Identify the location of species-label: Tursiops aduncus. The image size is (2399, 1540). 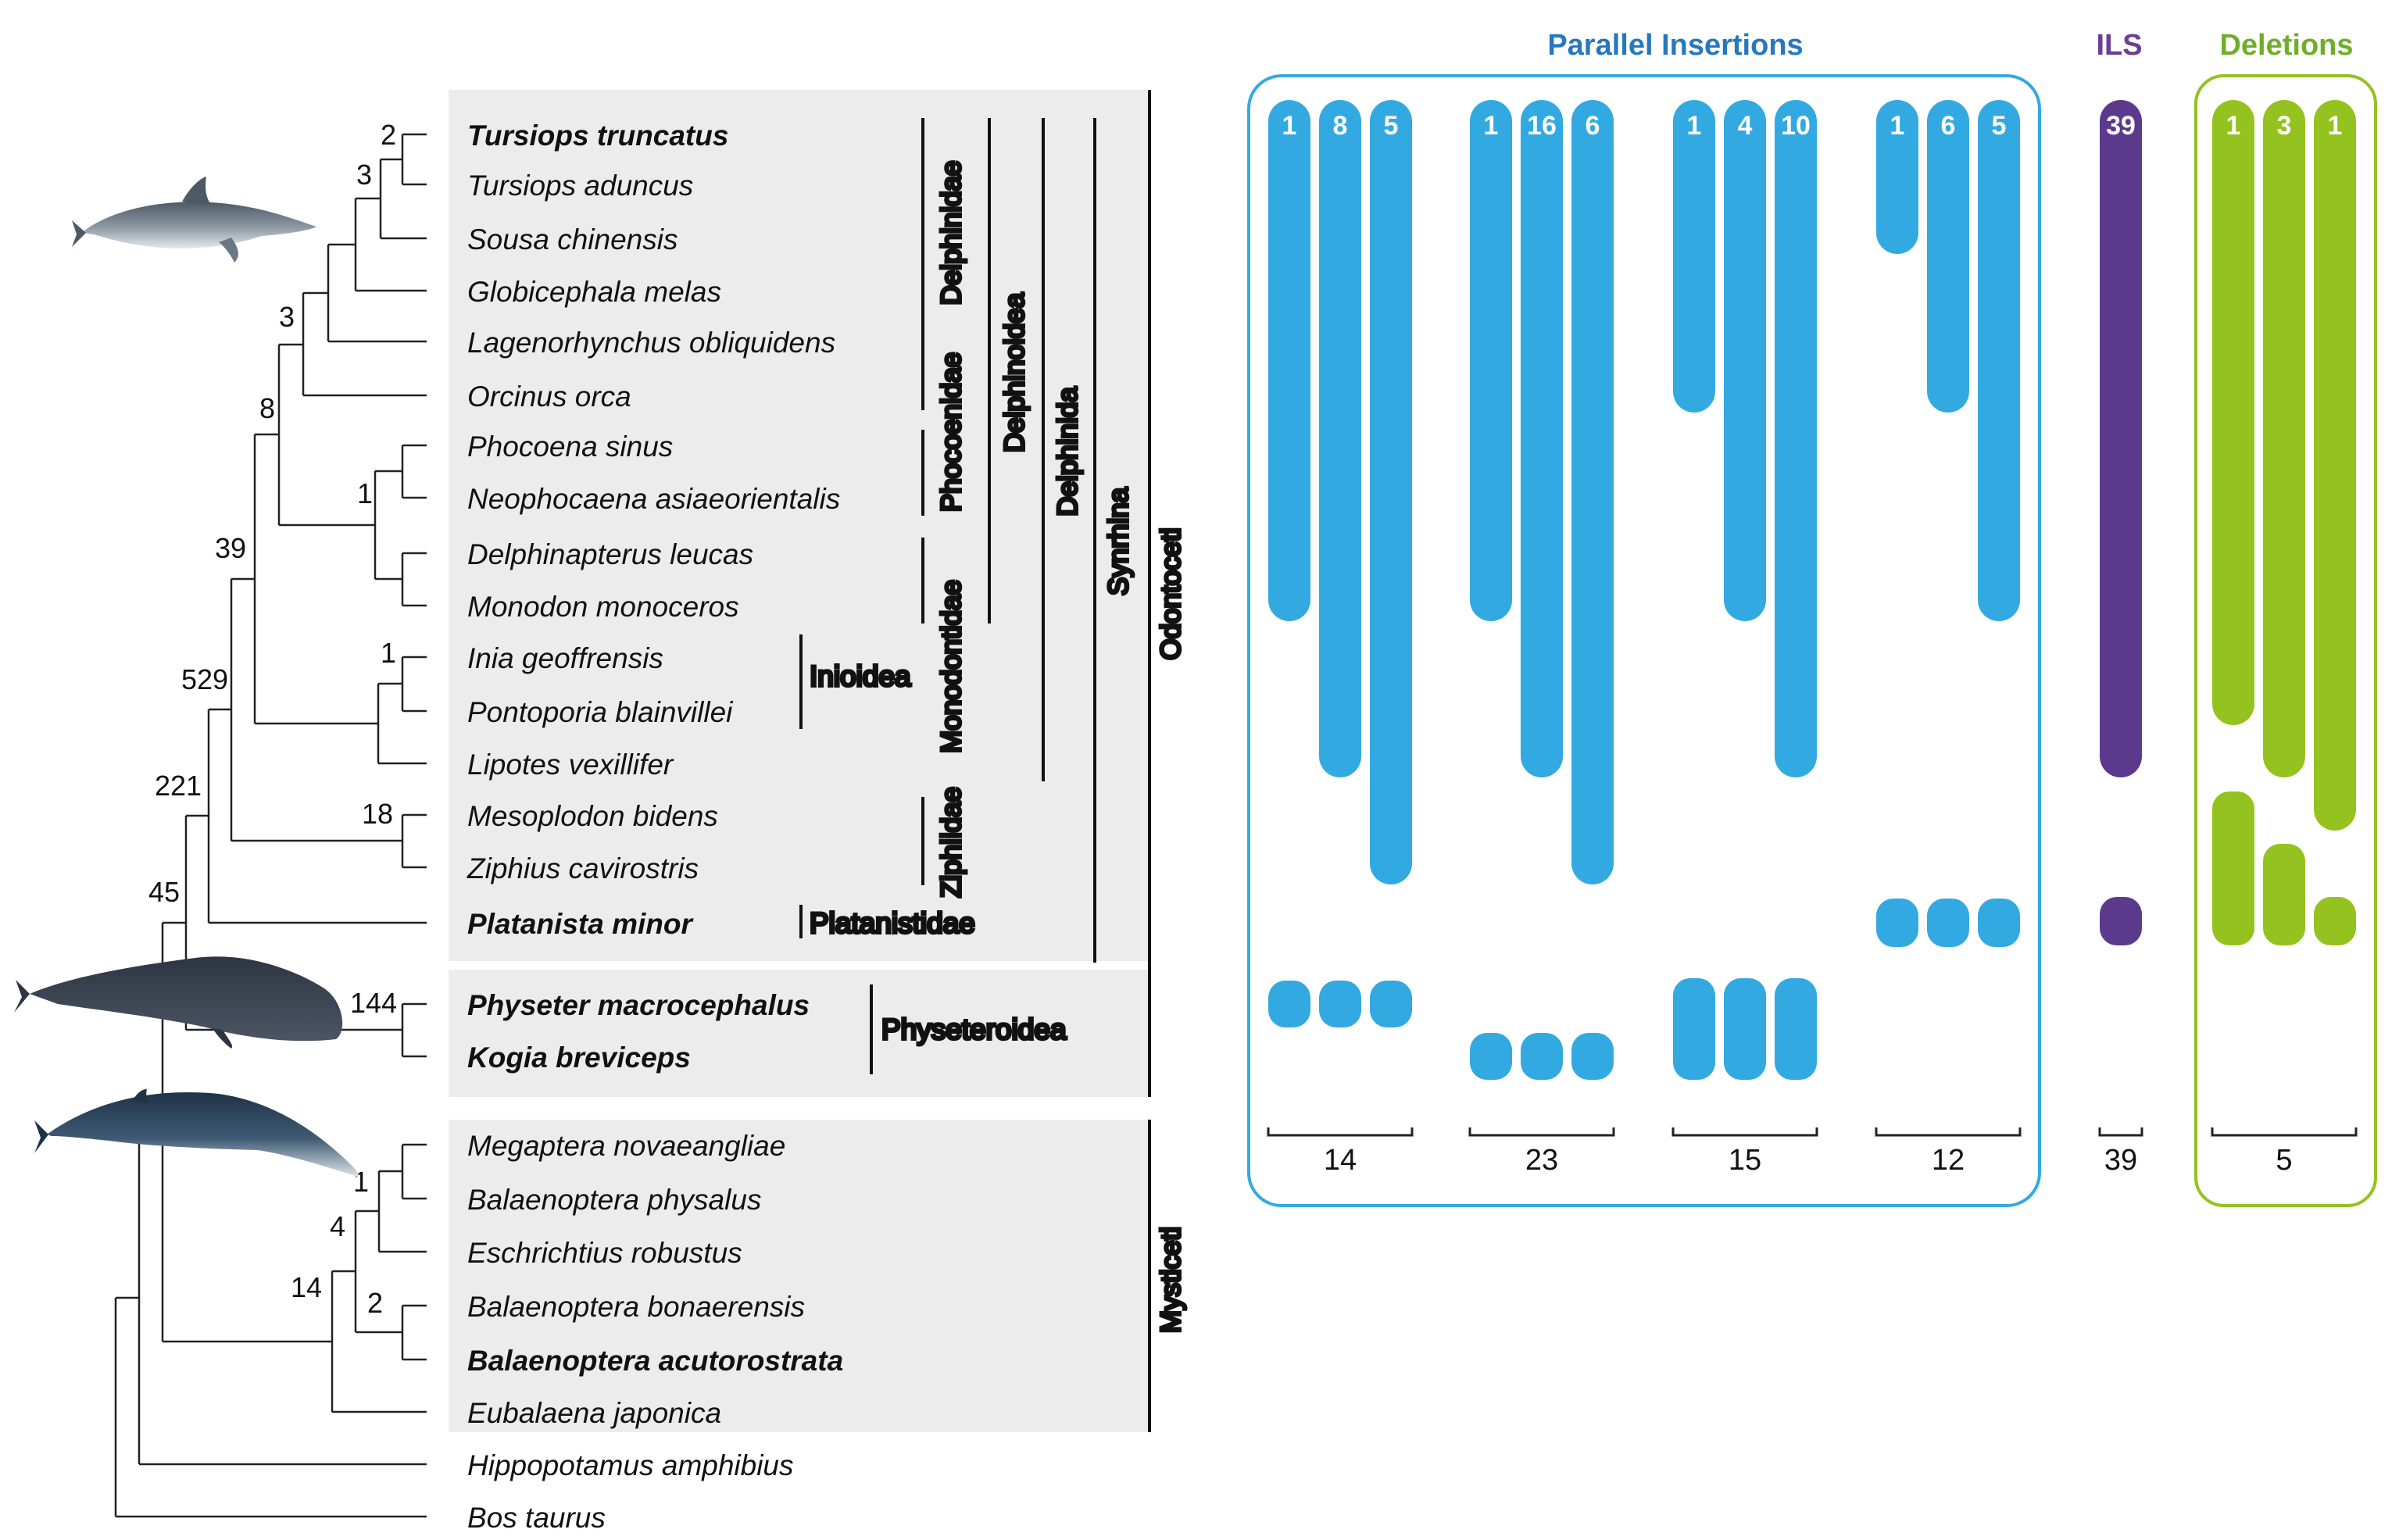
(580, 186).